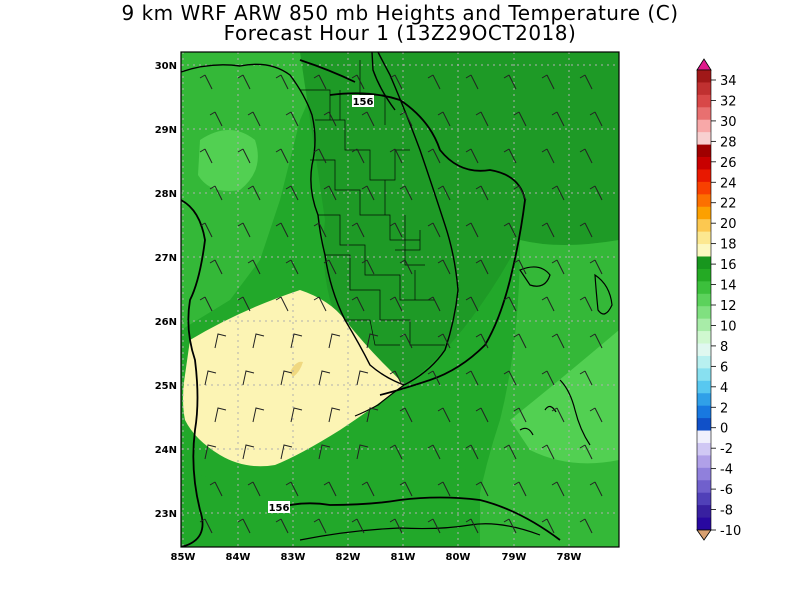  Describe the element at coordinates (166, 514) in the screenshot. I see `lat-label-23n: 23N` at that location.